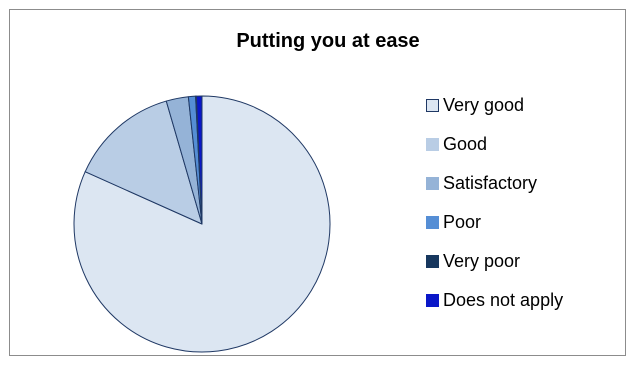 Image resolution: width=635 pixels, height=365 pixels. What do you see at coordinates (465, 143) in the screenshot?
I see `legend-label-good: Good` at bounding box center [465, 143].